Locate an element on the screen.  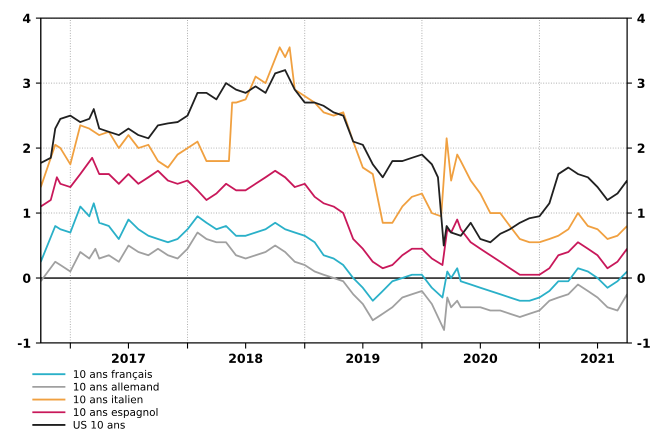
y-tick-label: 1 is located at coordinates (27, 213).